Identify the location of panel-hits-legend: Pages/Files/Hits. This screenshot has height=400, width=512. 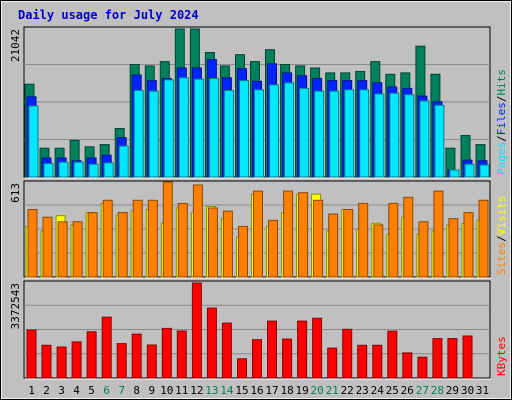
(501, 122).